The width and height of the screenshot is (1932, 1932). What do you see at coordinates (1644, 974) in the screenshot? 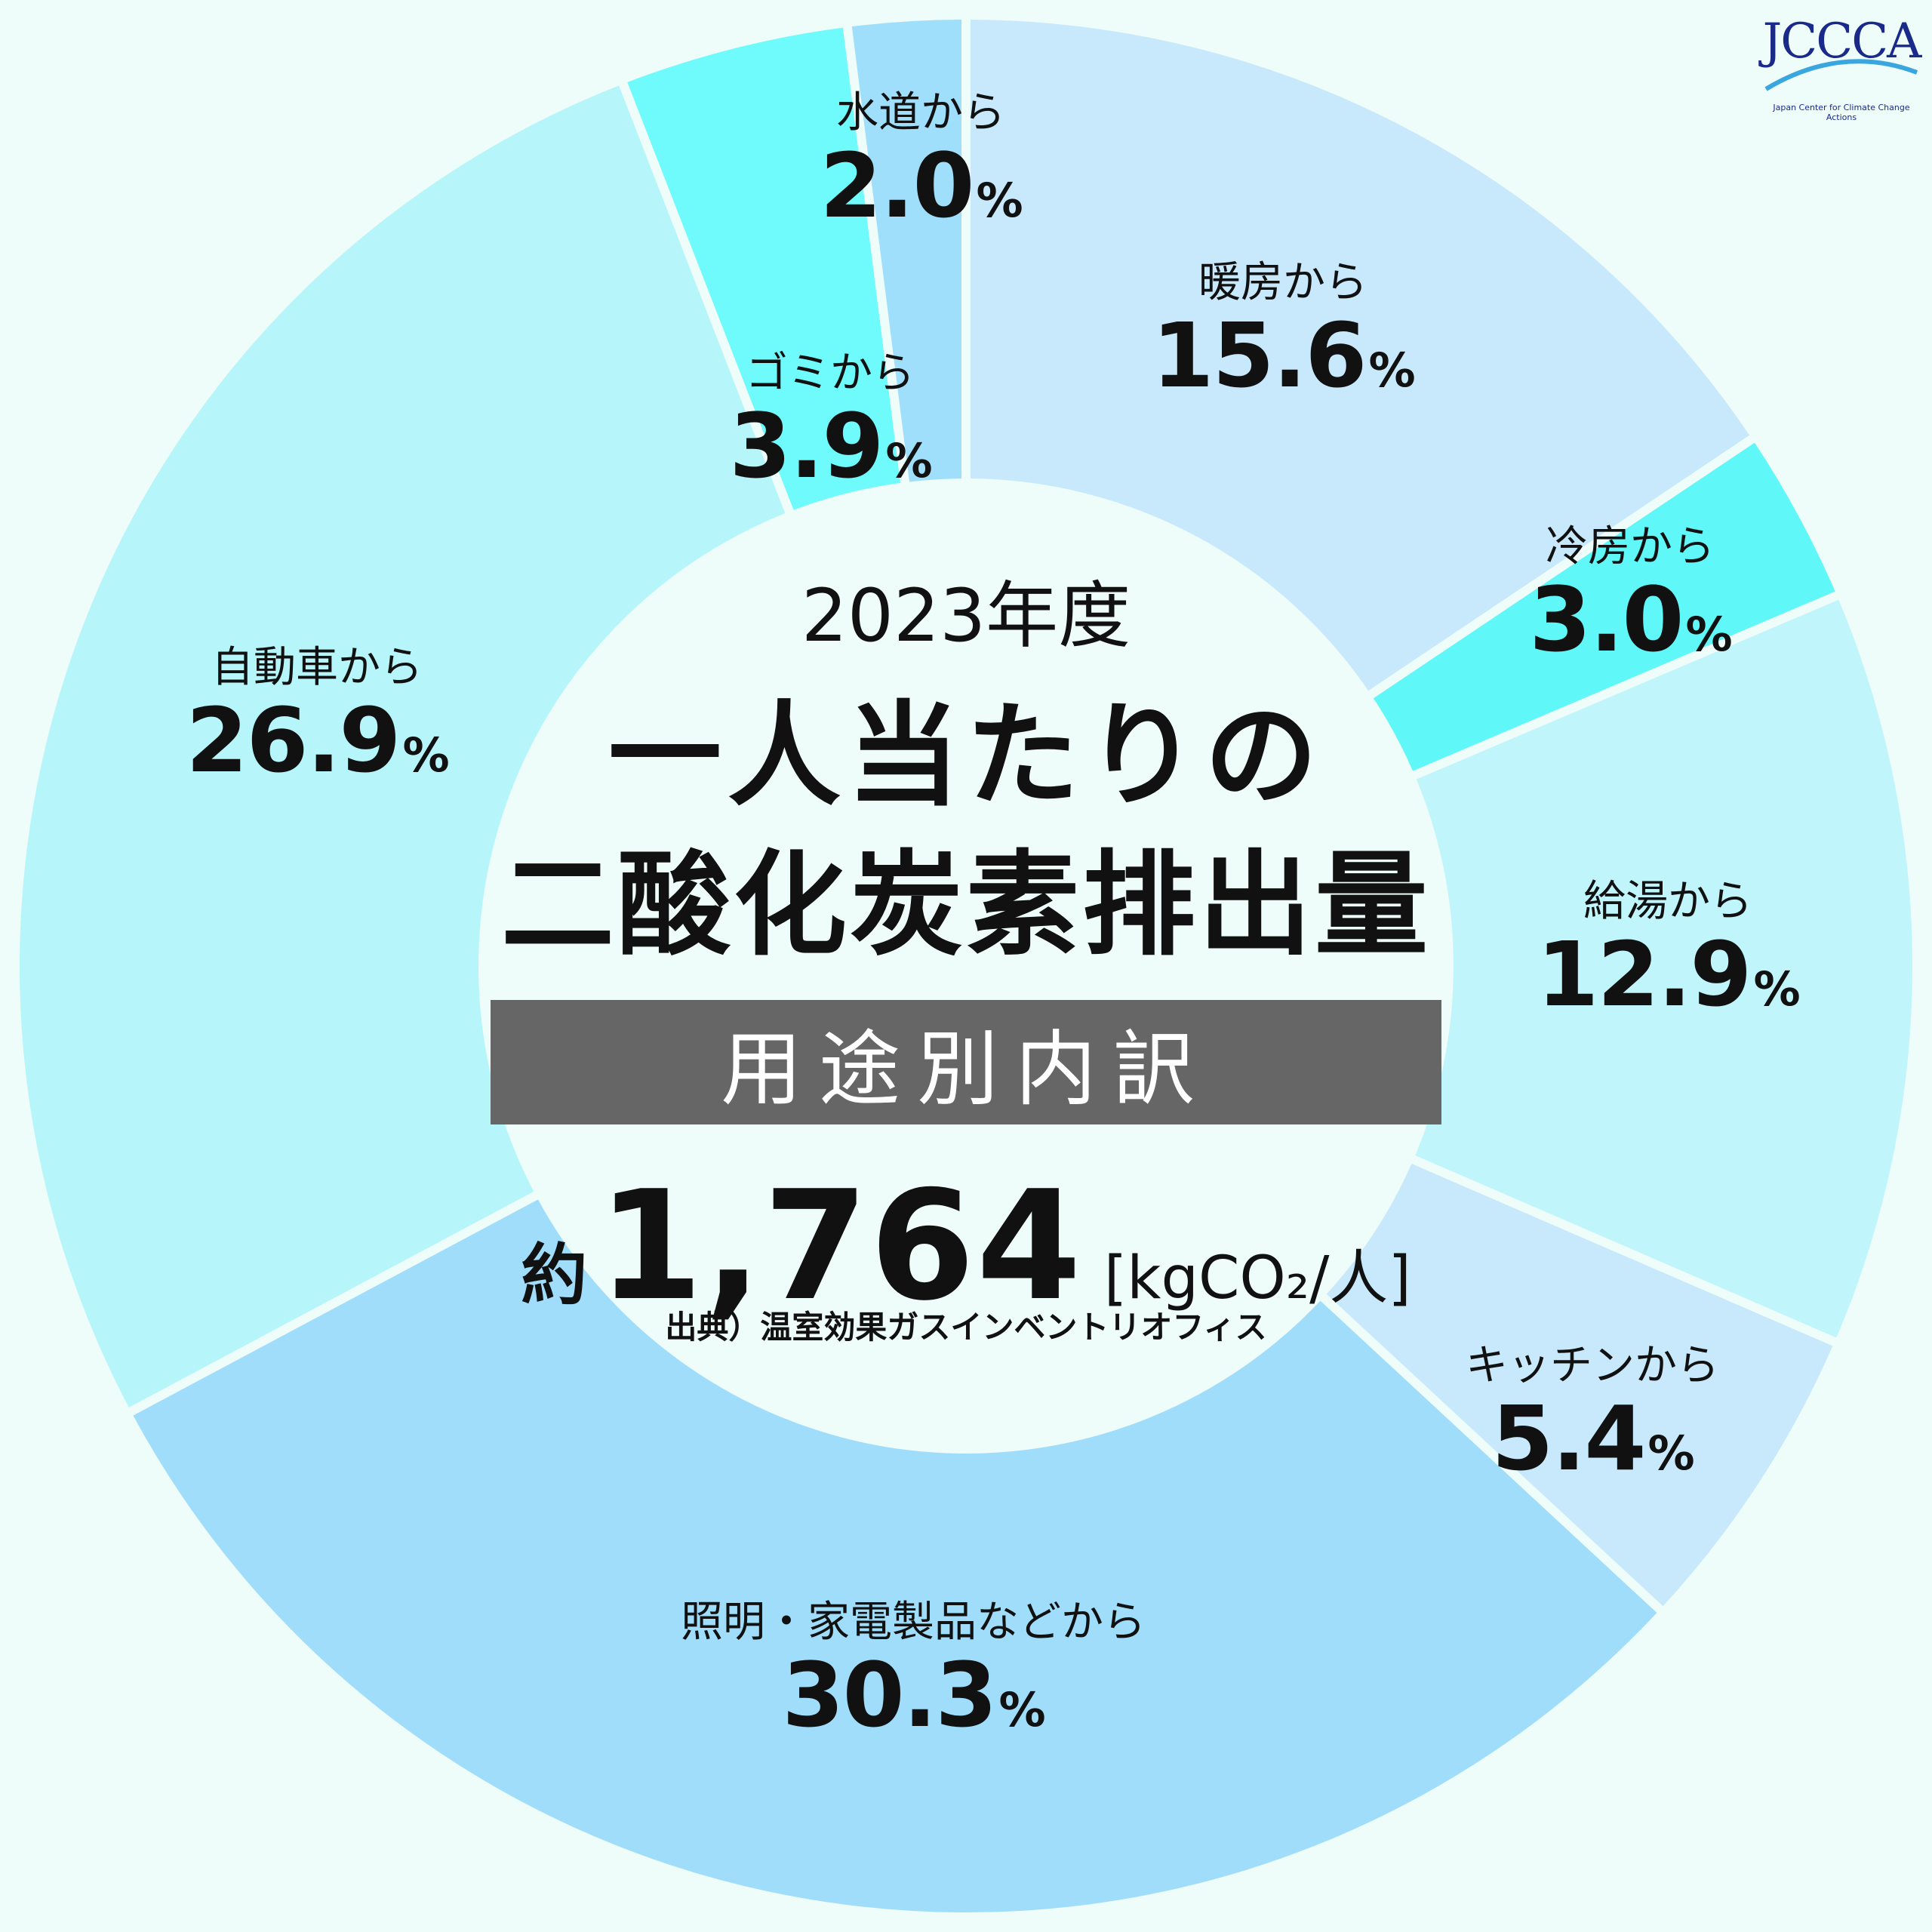
I see `slice-value-number: 12.9` at bounding box center [1644, 974].